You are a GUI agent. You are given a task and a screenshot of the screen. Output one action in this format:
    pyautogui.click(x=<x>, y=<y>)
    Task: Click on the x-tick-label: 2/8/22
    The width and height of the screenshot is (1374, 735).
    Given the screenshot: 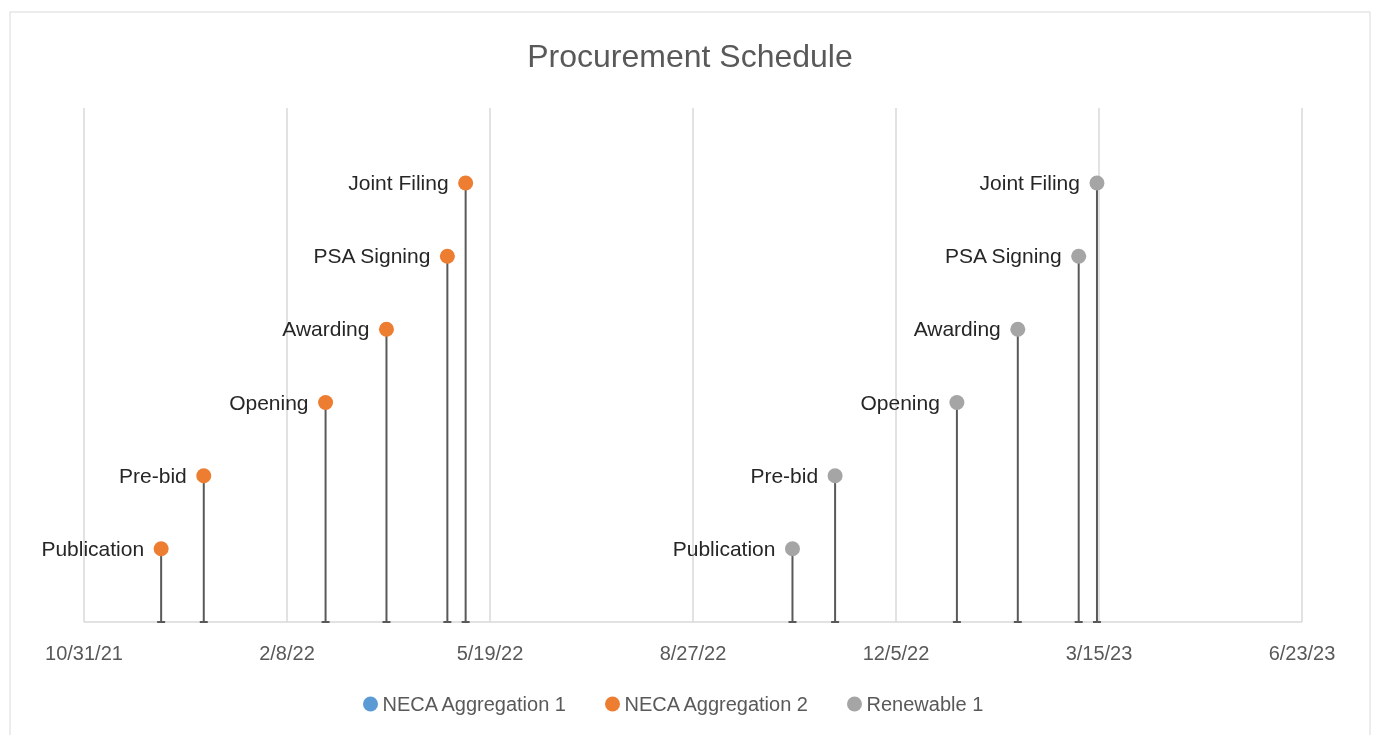 What is the action you would take?
    pyautogui.click(x=287, y=653)
    